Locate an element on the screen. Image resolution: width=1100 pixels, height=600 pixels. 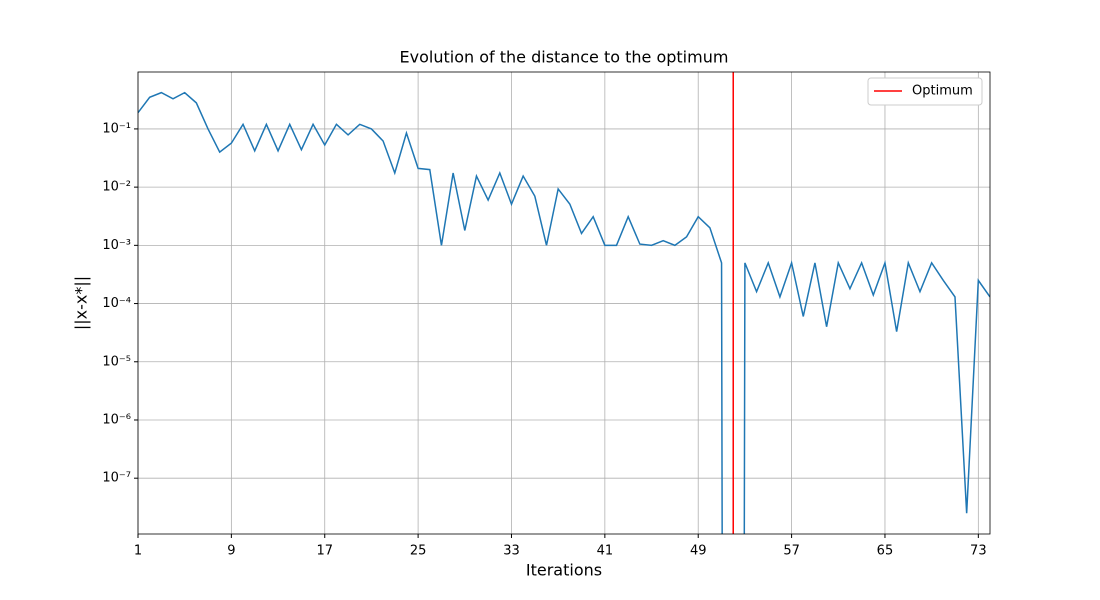
y-tick-label: 10⁻² is located at coordinates (116, 187).